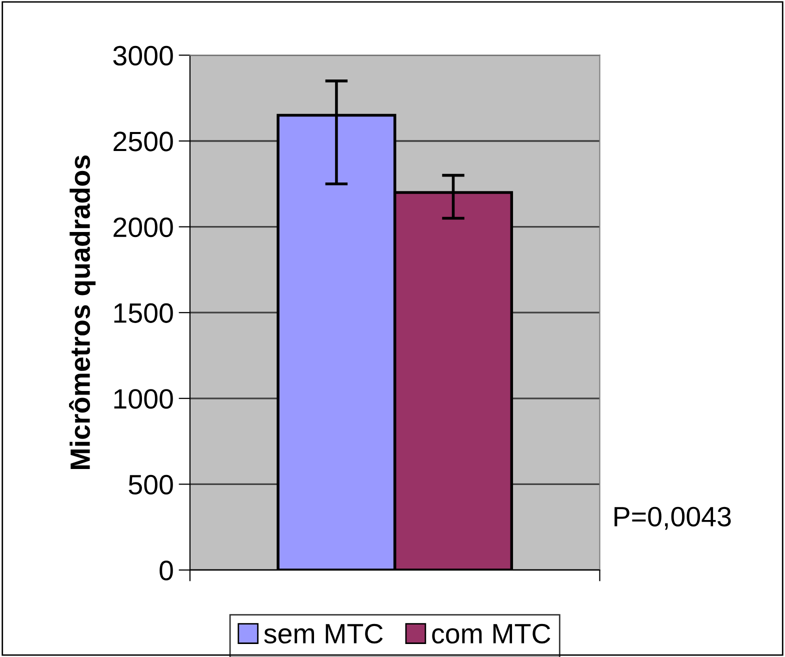 The width and height of the screenshot is (785, 657). Describe the element at coordinates (143, 313) in the screenshot. I see `y-tick-label: 1500` at that location.